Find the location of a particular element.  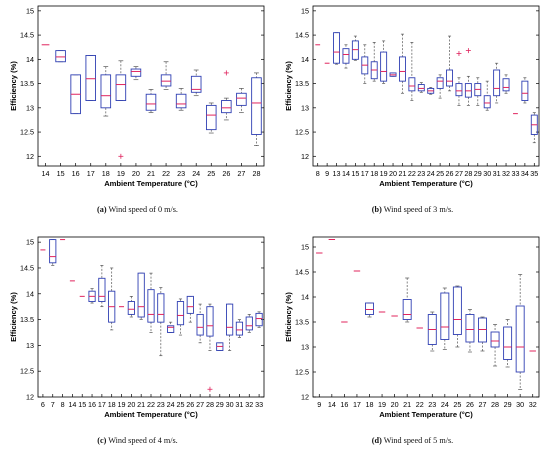

x-tick-label: 27 is located at coordinates (241, 173).